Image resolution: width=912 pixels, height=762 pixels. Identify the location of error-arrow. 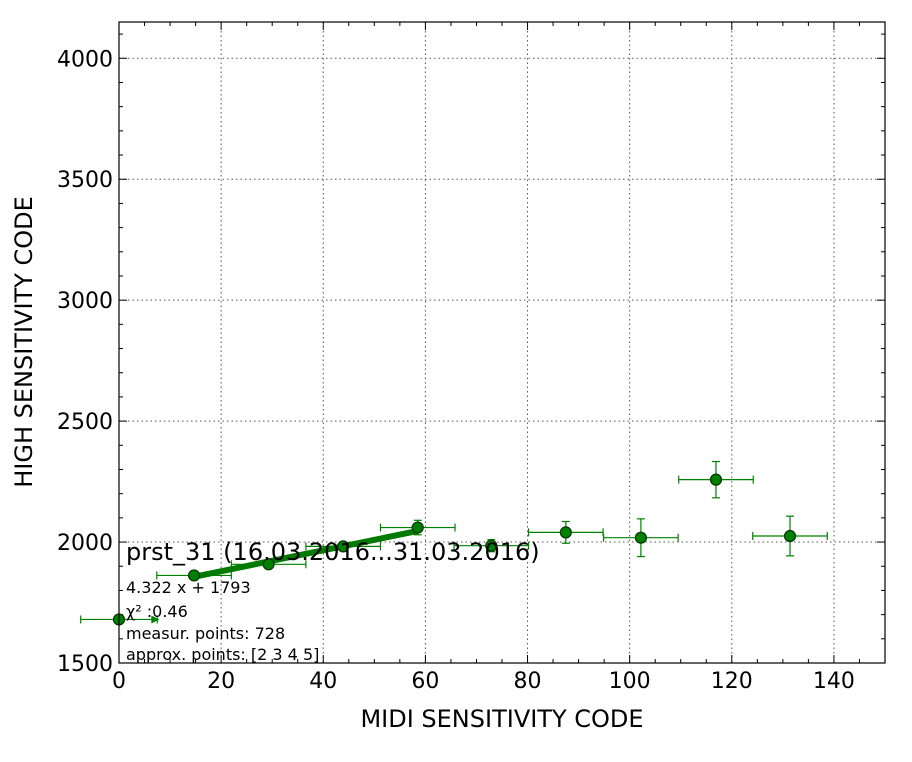
(155, 619).